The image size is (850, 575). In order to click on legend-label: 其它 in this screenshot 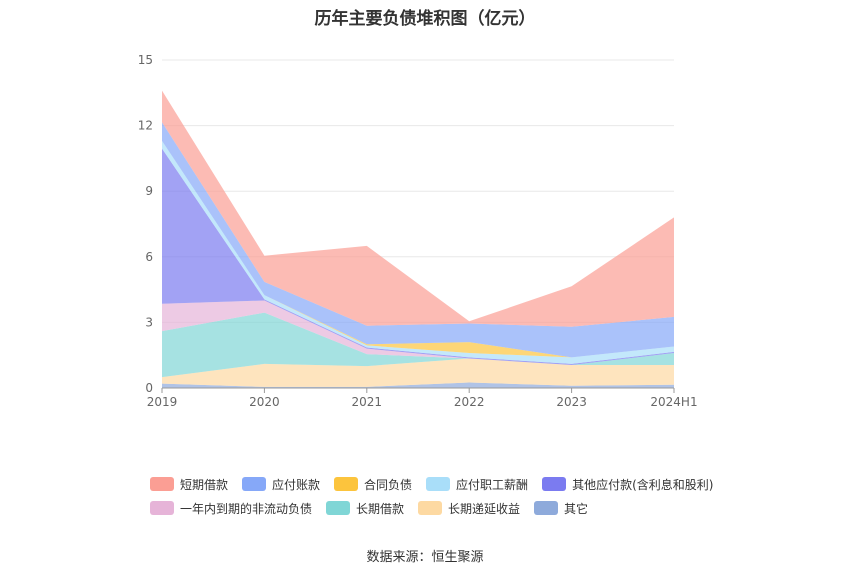, I will do `click(576, 508)`.